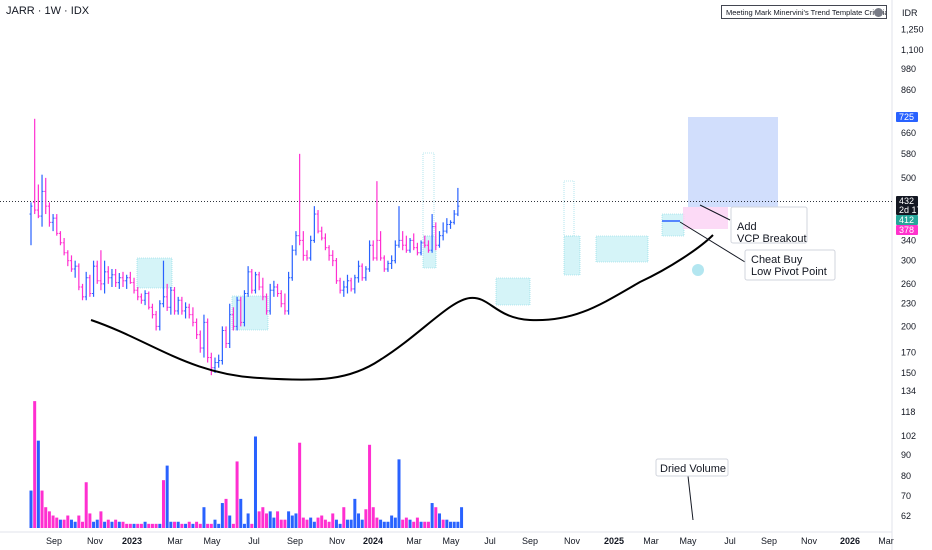  Describe the element at coordinates (912, 50) in the screenshot. I see `y-tick-label: 1,100` at that location.